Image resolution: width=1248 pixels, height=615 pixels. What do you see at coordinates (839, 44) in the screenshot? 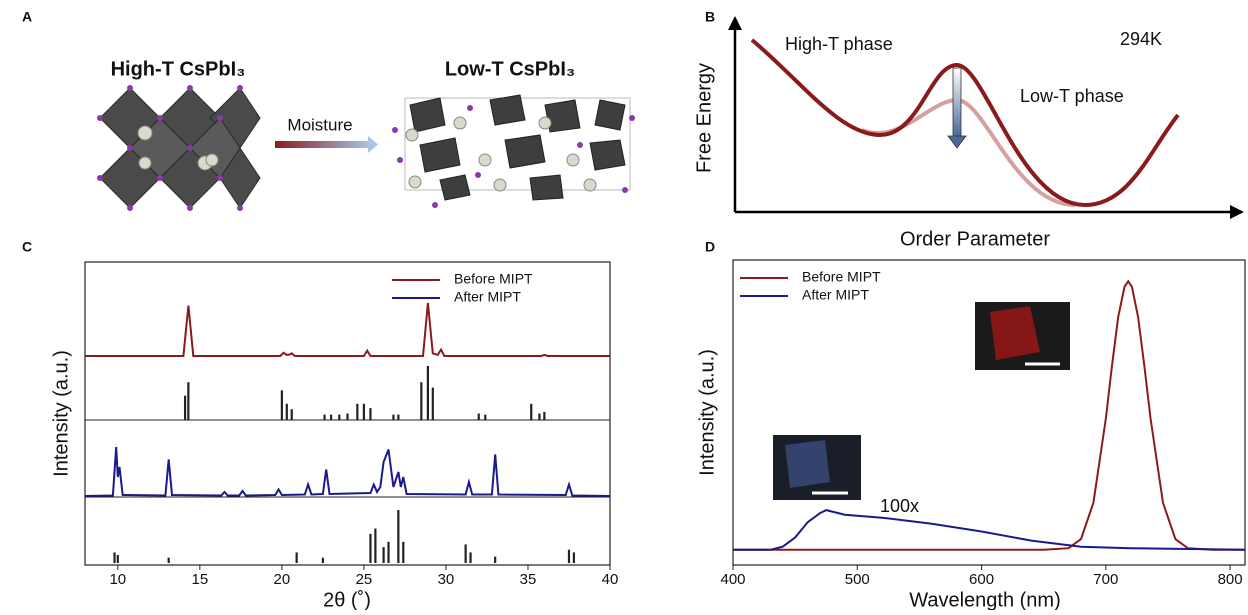
I see `phase-label: High-T phase` at bounding box center [839, 44].